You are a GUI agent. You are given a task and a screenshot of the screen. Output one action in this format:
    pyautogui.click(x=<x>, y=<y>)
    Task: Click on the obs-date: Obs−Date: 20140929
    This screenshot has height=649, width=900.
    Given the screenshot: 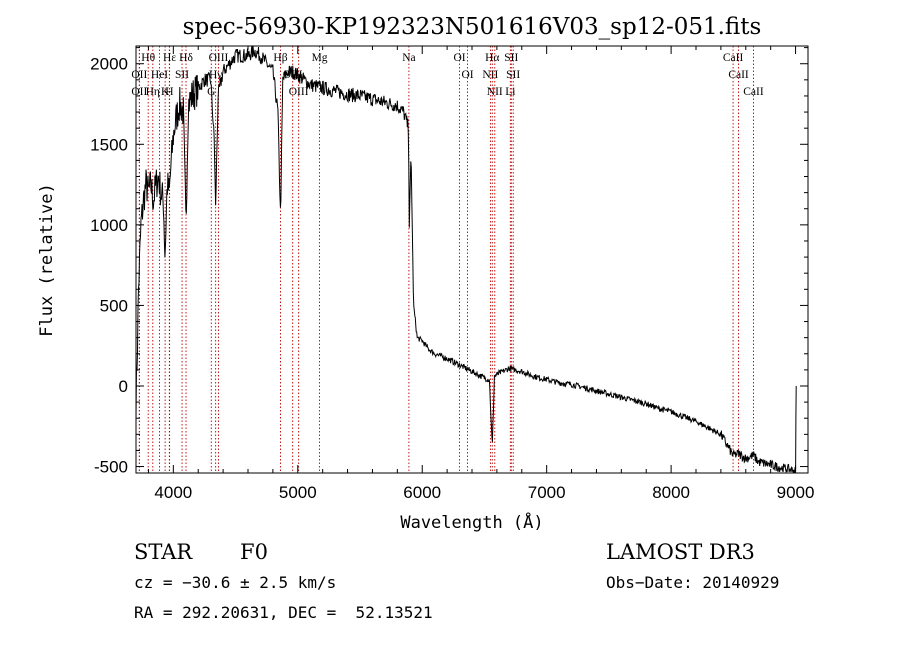 What is the action you would take?
    pyautogui.click(x=693, y=582)
    